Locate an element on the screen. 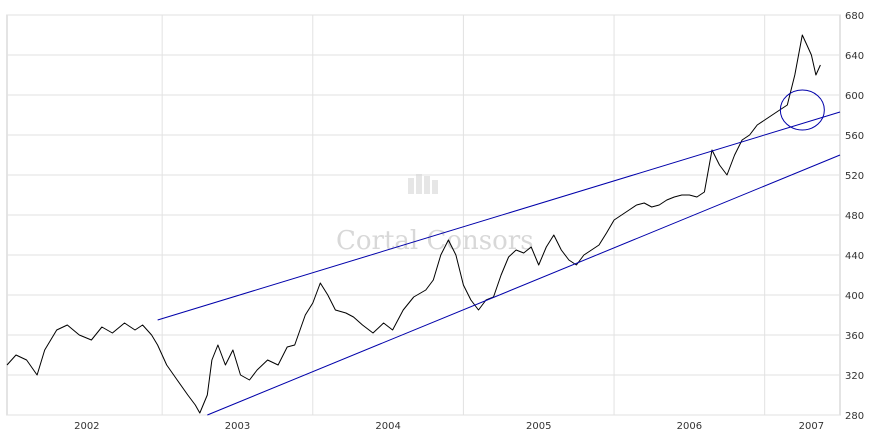 The image size is (882, 438). y-tick-label: 600 is located at coordinates (854, 96).